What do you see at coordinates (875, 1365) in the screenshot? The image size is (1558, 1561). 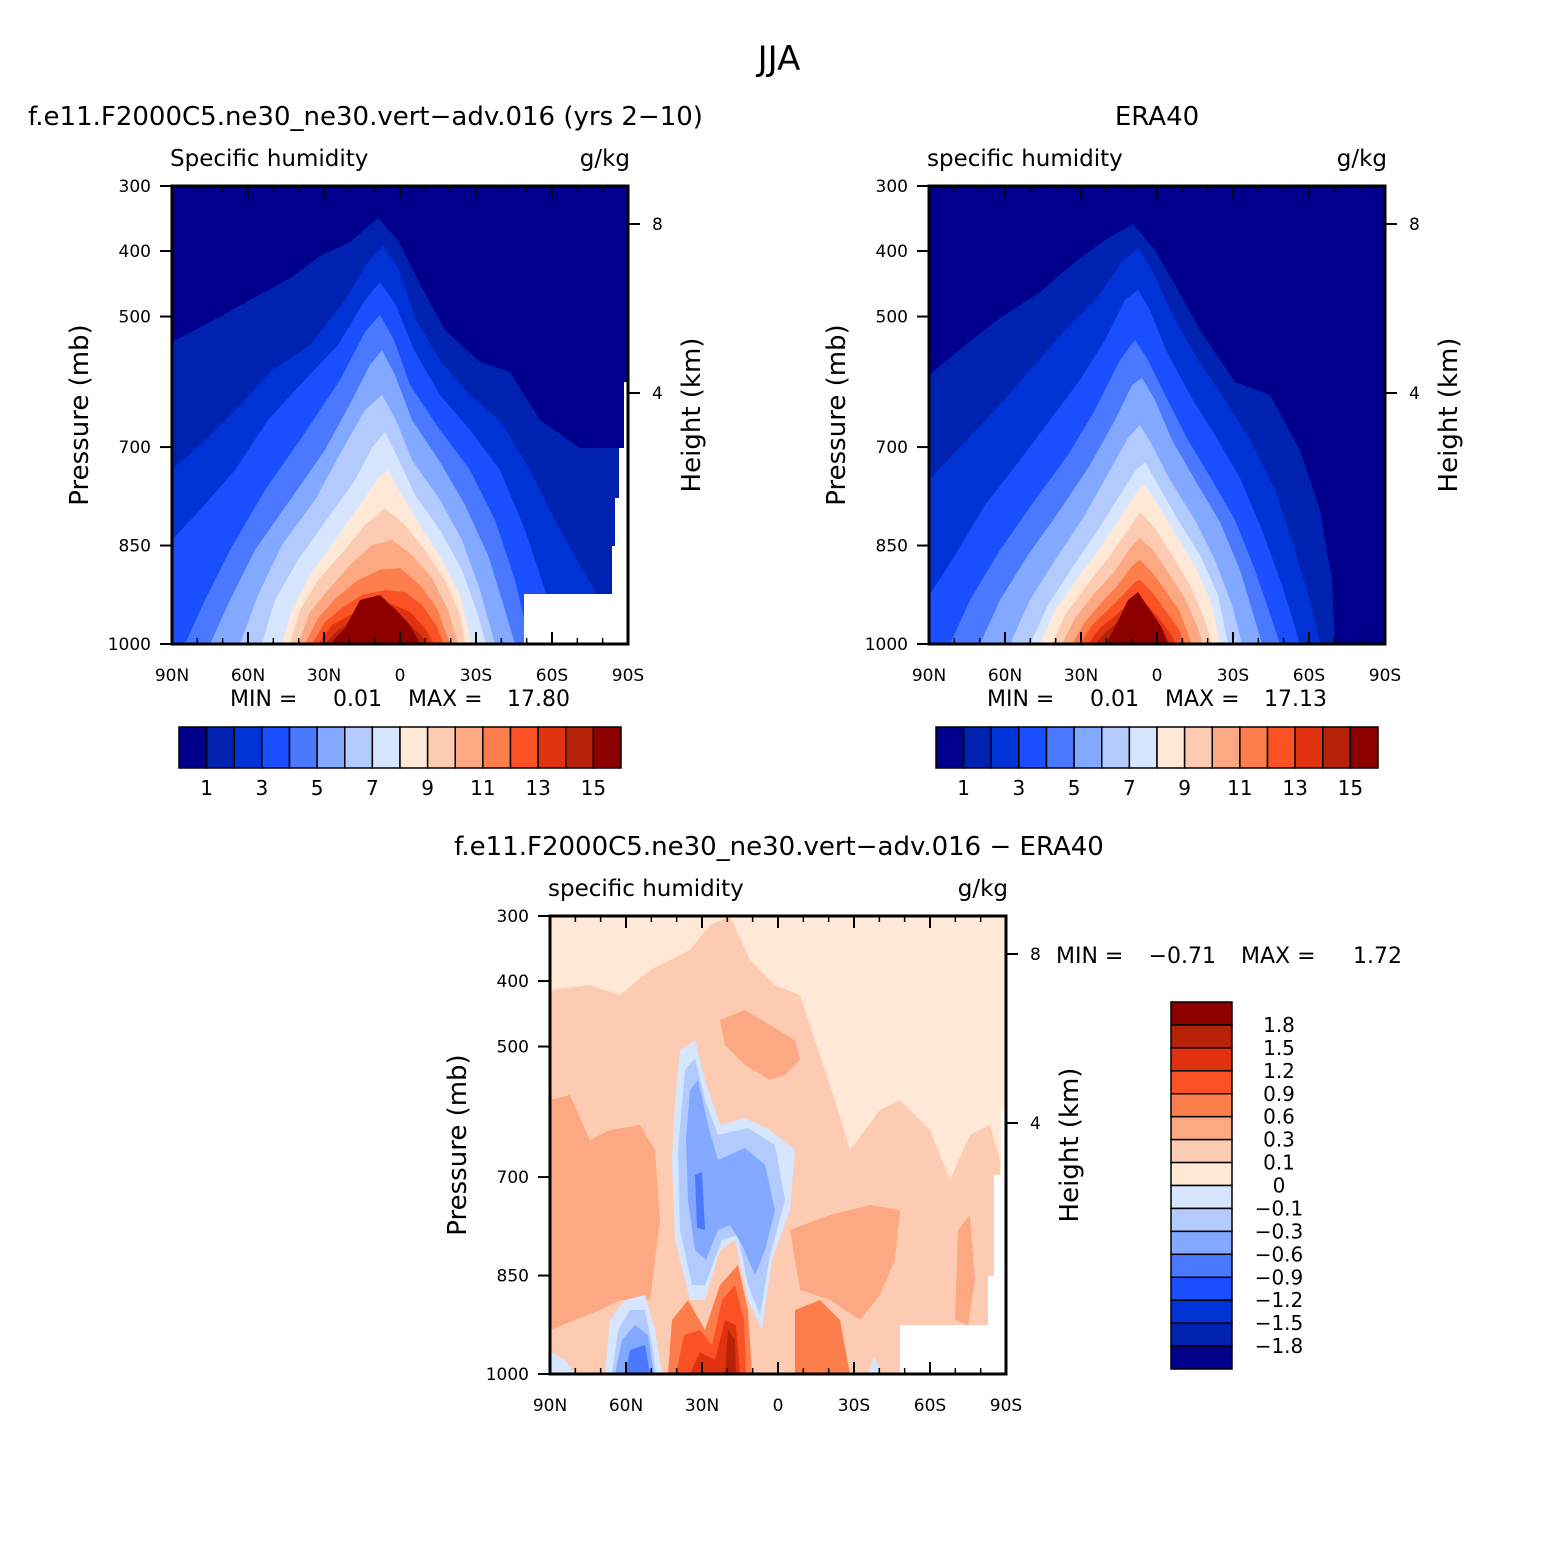 I see `diff-band-neg0-south` at bounding box center [875, 1365].